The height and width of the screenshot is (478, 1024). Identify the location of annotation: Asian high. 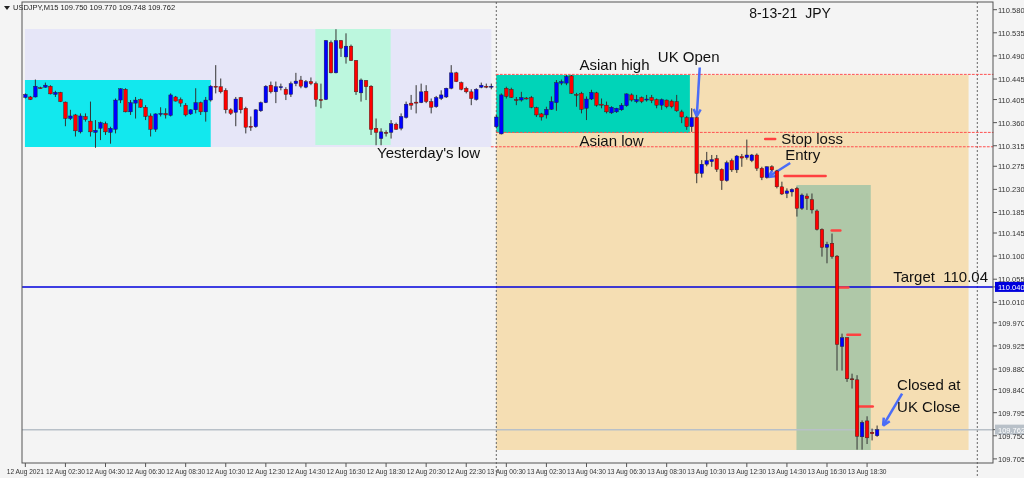
(614, 65).